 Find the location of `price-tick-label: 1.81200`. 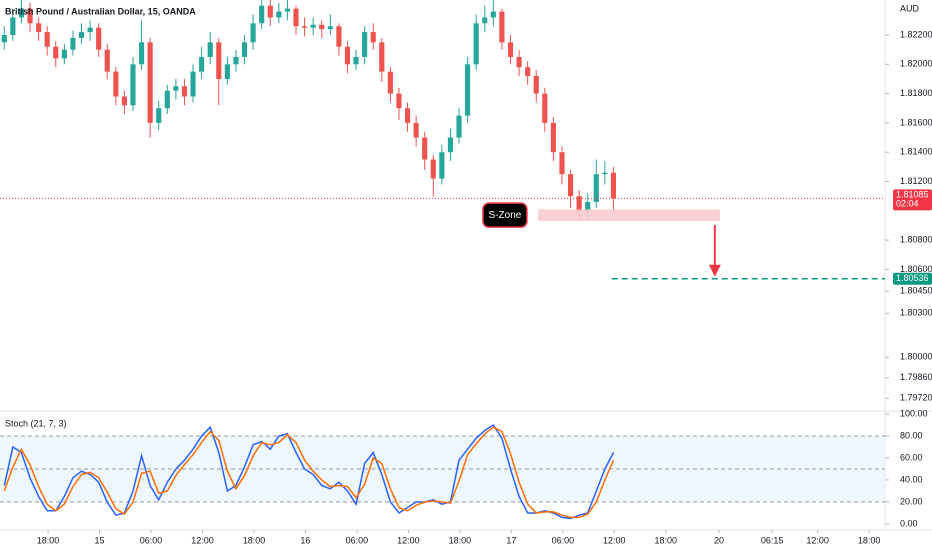

price-tick-label: 1.81200 is located at coordinates (916, 181).